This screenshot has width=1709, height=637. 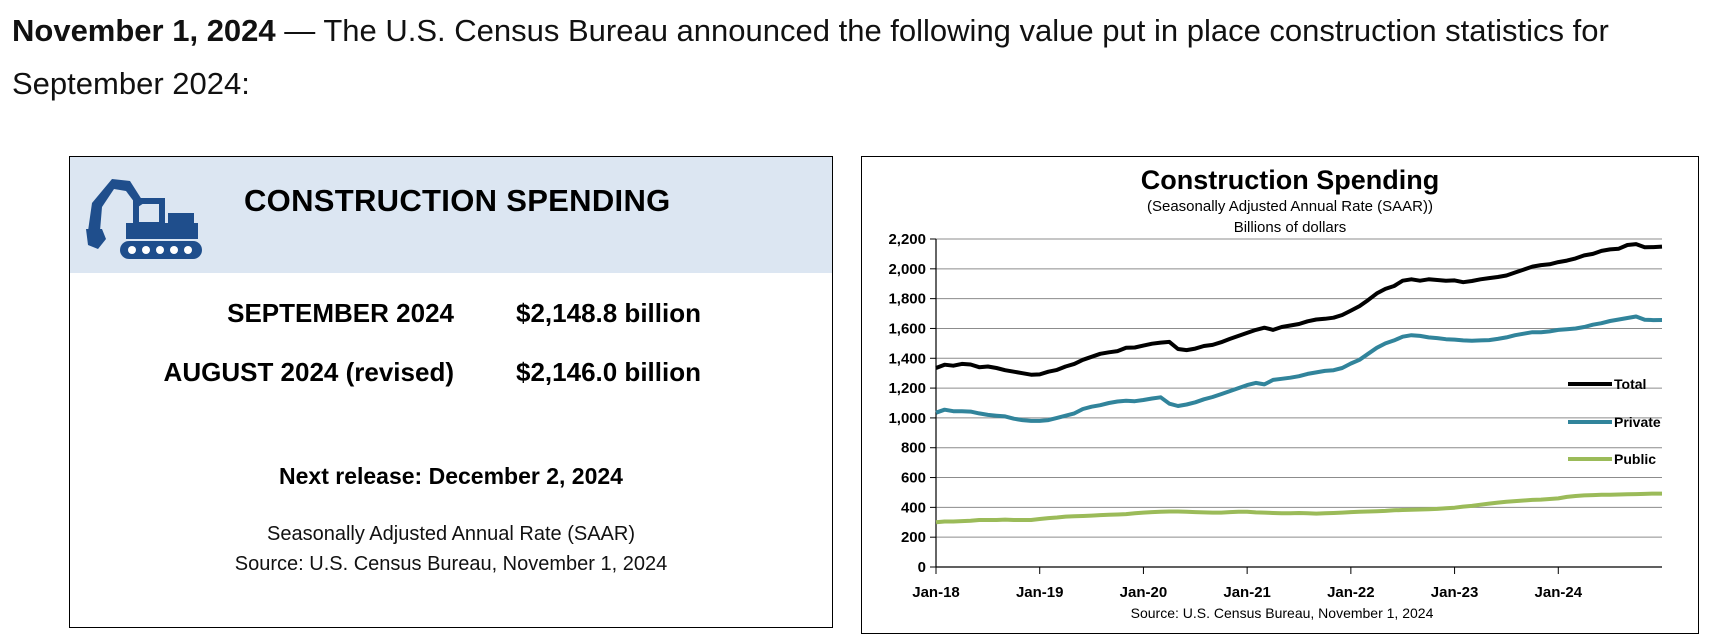 What do you see at coordinates (913, 537) in the screenshot?
I see `y-tick-label: 200` at bounding box center [913, 537].